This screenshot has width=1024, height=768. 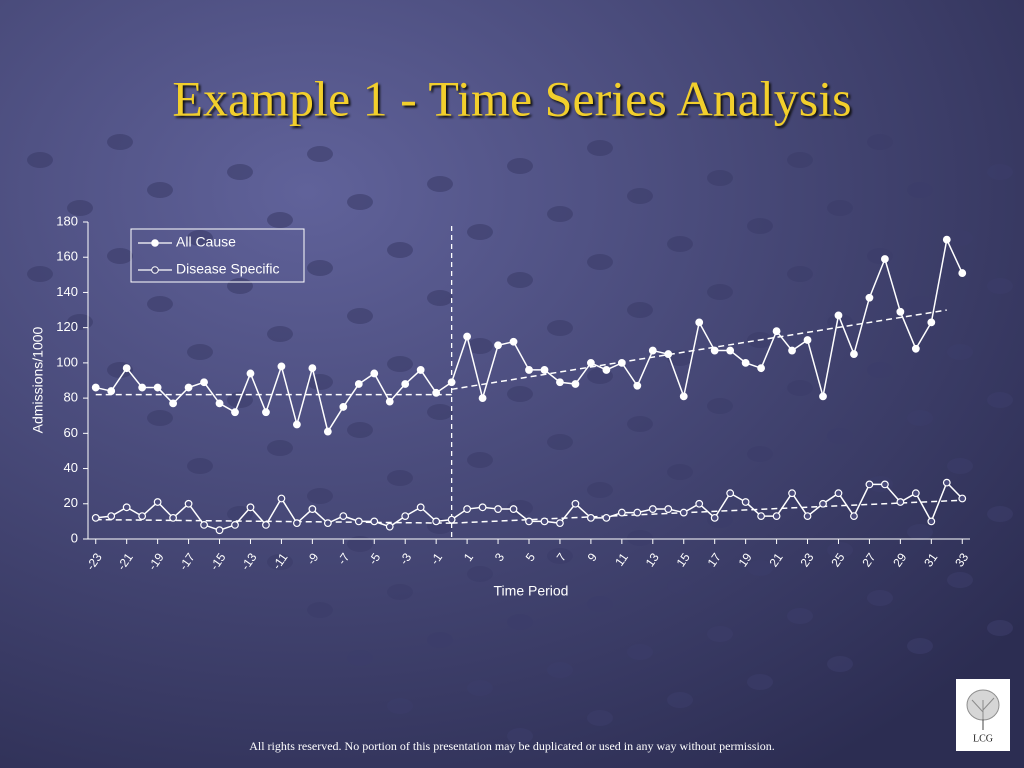 I want to click on y-tick-label: 180, so click(x=67, y=220).